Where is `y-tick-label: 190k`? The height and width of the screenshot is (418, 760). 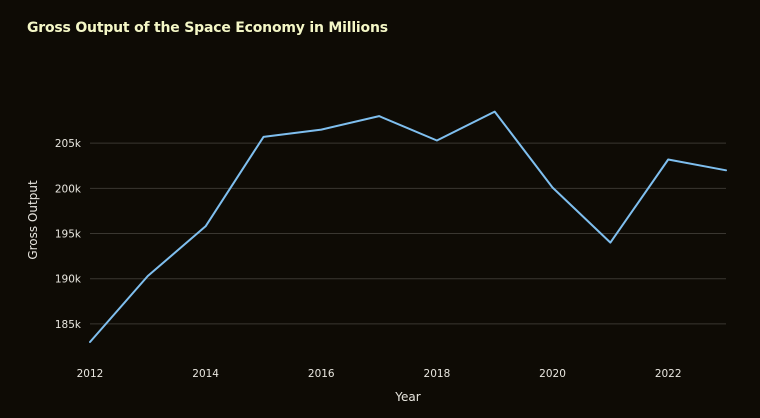
y-tick-label: 190k is located at coordinates (68, 280).